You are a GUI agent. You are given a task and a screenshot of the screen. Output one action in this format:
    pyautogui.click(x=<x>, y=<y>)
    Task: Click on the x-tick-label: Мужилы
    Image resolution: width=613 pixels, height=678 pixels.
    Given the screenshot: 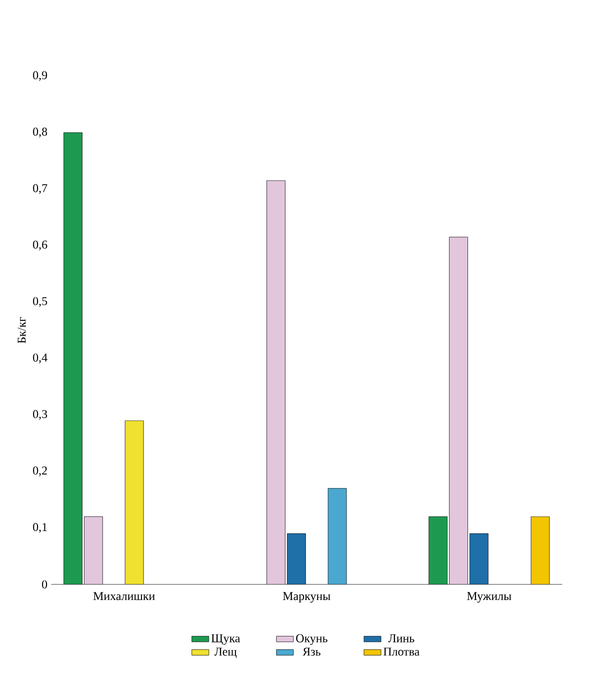 What is the action you would take?
    pyautogui.click(x=489, y=597)
    